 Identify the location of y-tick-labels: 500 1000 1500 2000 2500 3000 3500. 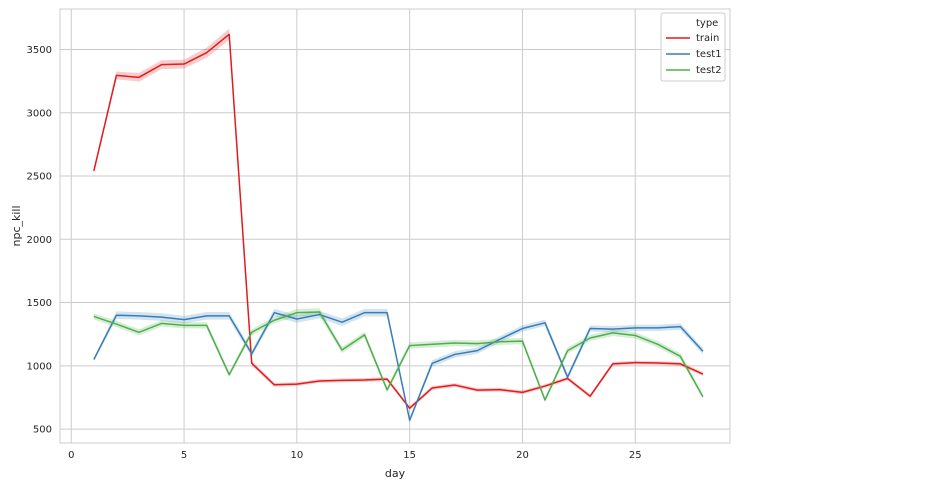
(39, 240).